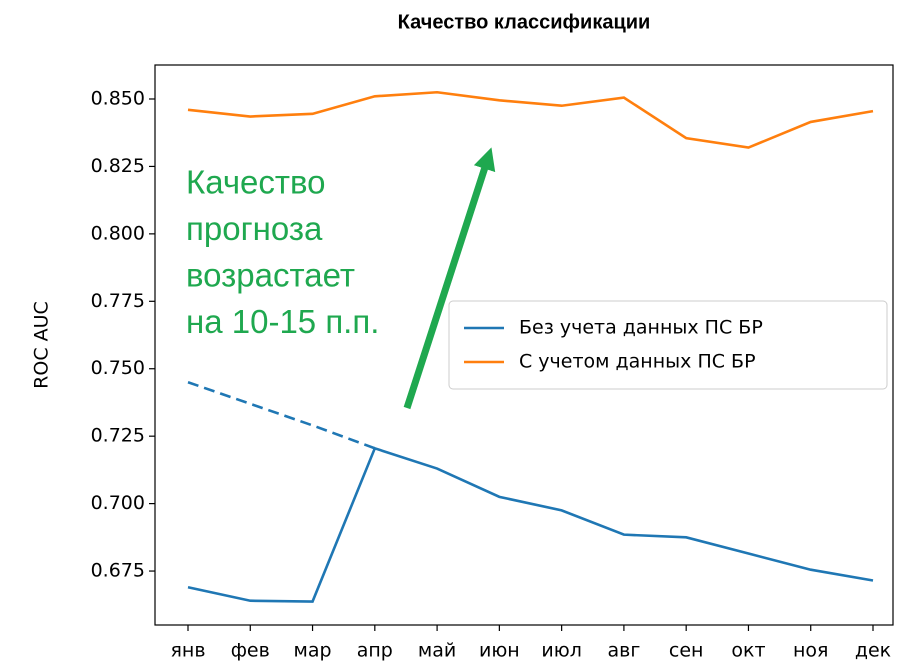  Describe the element at coordinates (118, 436) in the screenshot. I see `y-tick-label: 0.725` at that location.